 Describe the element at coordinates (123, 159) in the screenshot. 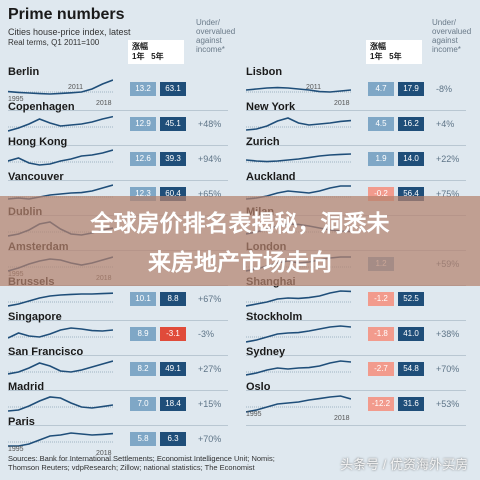

I see `city-row: Hong Kong 12.6 39.3 +94%` at that location.